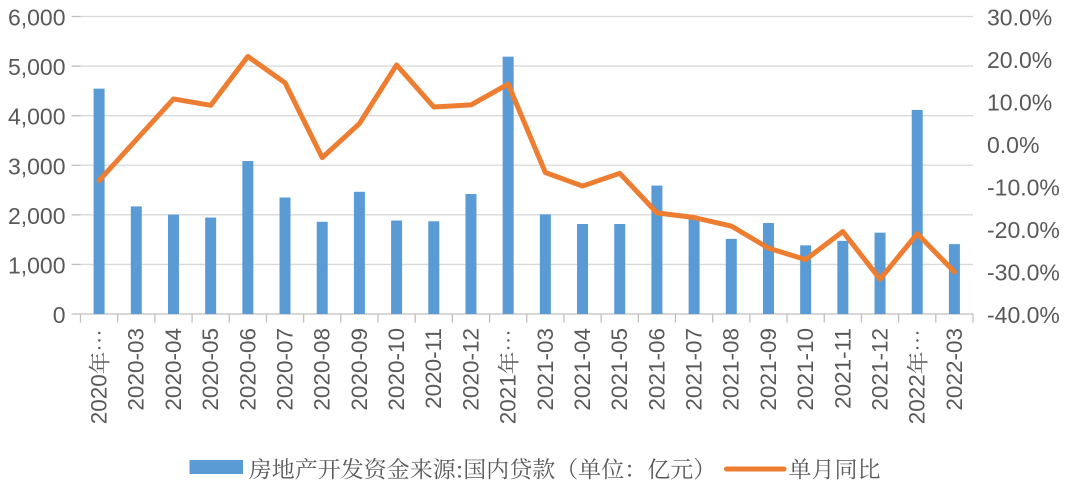 The image size is (1080, 489). I want to click on svg-text: 2020-07, so click(284, 369).